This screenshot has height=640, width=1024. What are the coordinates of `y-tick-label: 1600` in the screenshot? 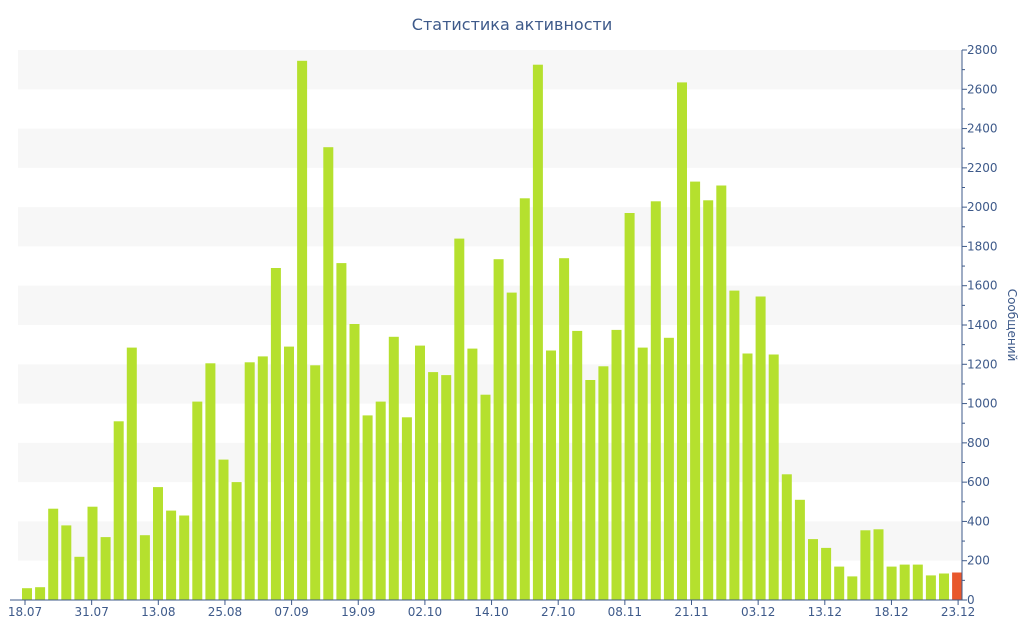 It's located at (982, 286).